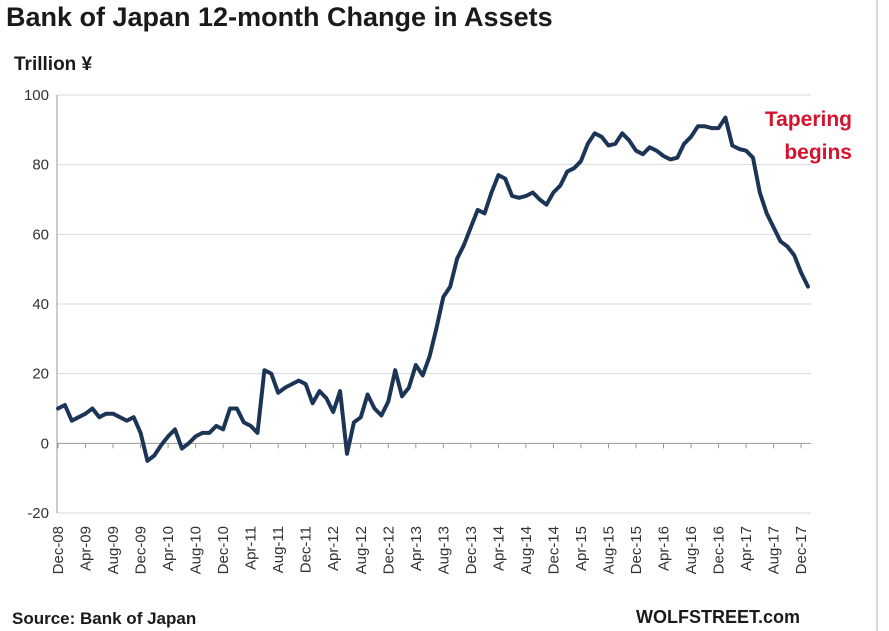 The height and width of the screenshot is (631, 889). I want to click on x-tick-label: Aug-13, so click(443, 550).